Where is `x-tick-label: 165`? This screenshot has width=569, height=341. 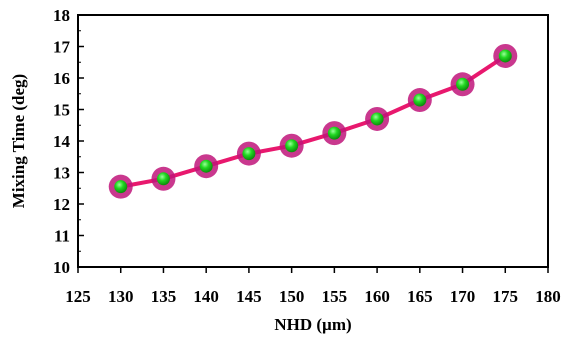
x-tick-label: 165 is located at coordinates (420, 296).